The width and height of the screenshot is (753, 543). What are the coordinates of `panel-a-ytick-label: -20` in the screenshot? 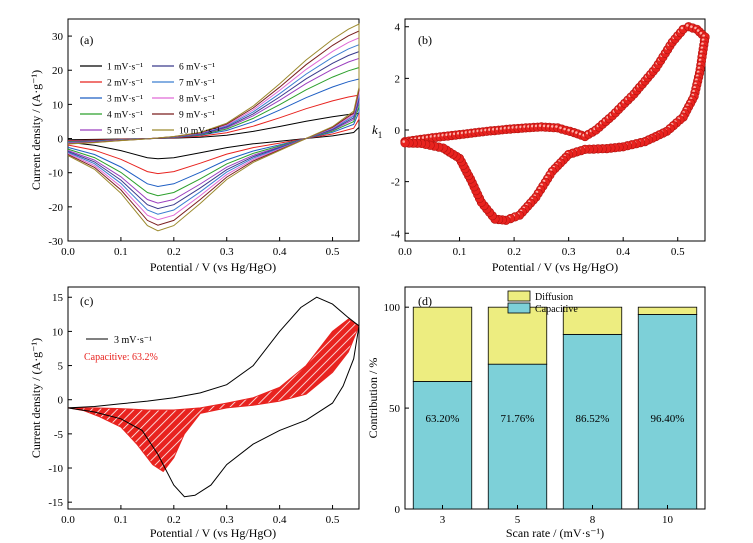 It's located at (55, 208).